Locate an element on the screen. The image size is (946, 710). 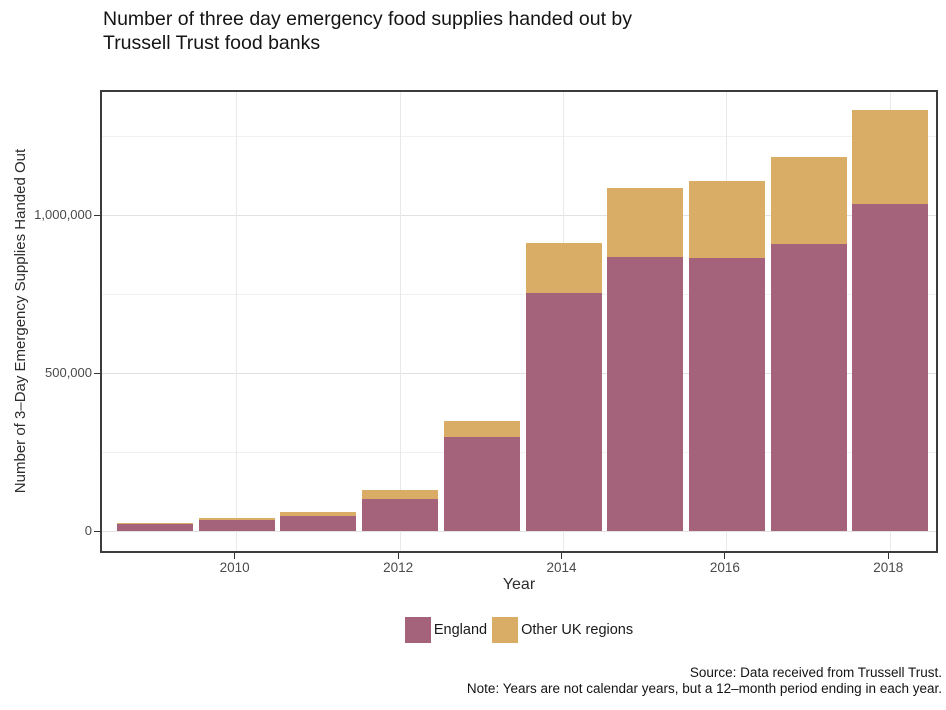
bar-segment-other-uk-regions-2014 is located at coordinates (563, 268).